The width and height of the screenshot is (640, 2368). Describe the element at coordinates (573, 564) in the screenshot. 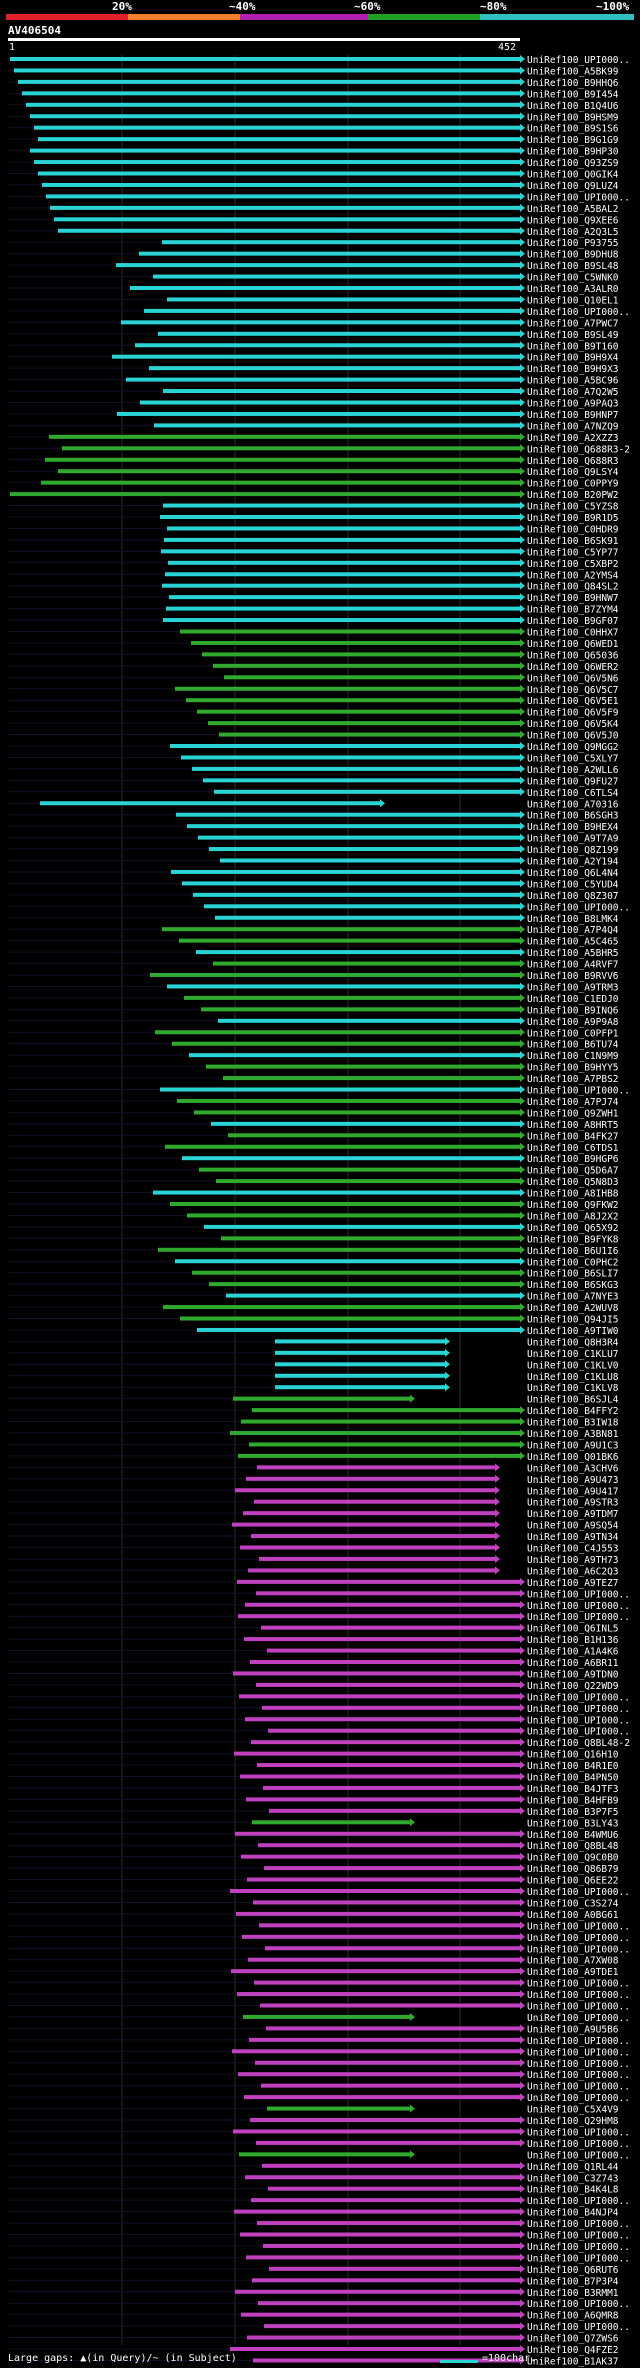

I see `hit-label: UniRef100_C5XBP2` at that location.